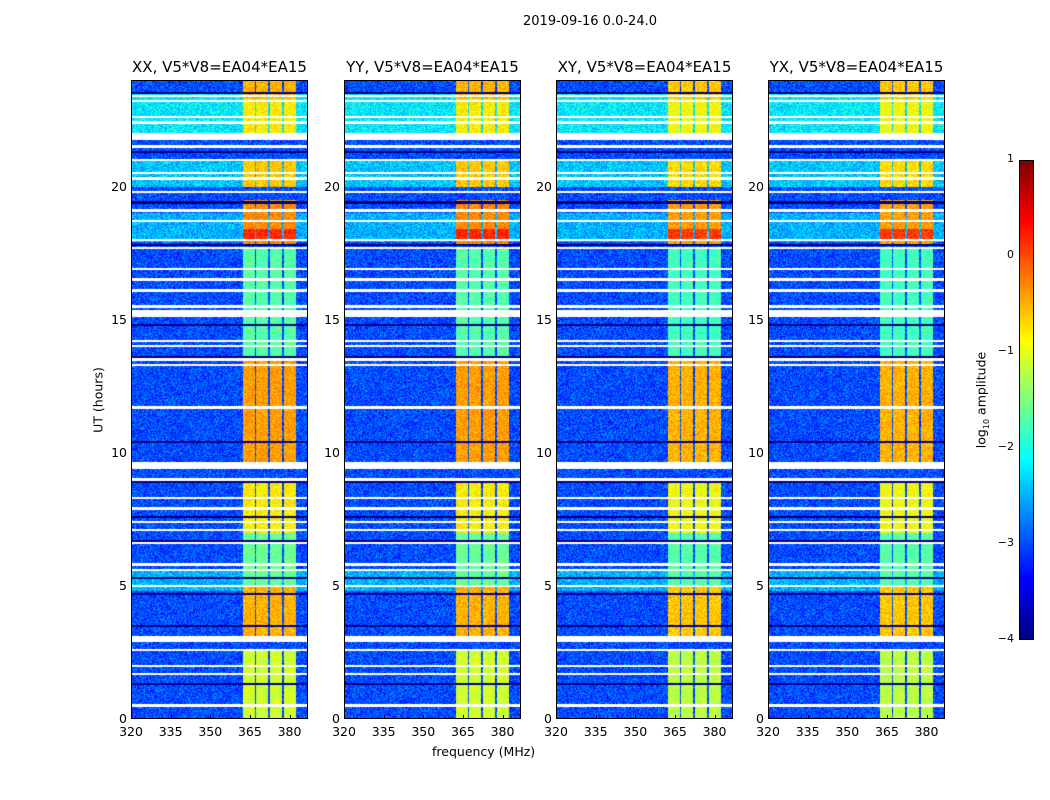  I want to click on waterfall-panel-0: XX, V5*V8=EA04*EA15, so click(219, 388).